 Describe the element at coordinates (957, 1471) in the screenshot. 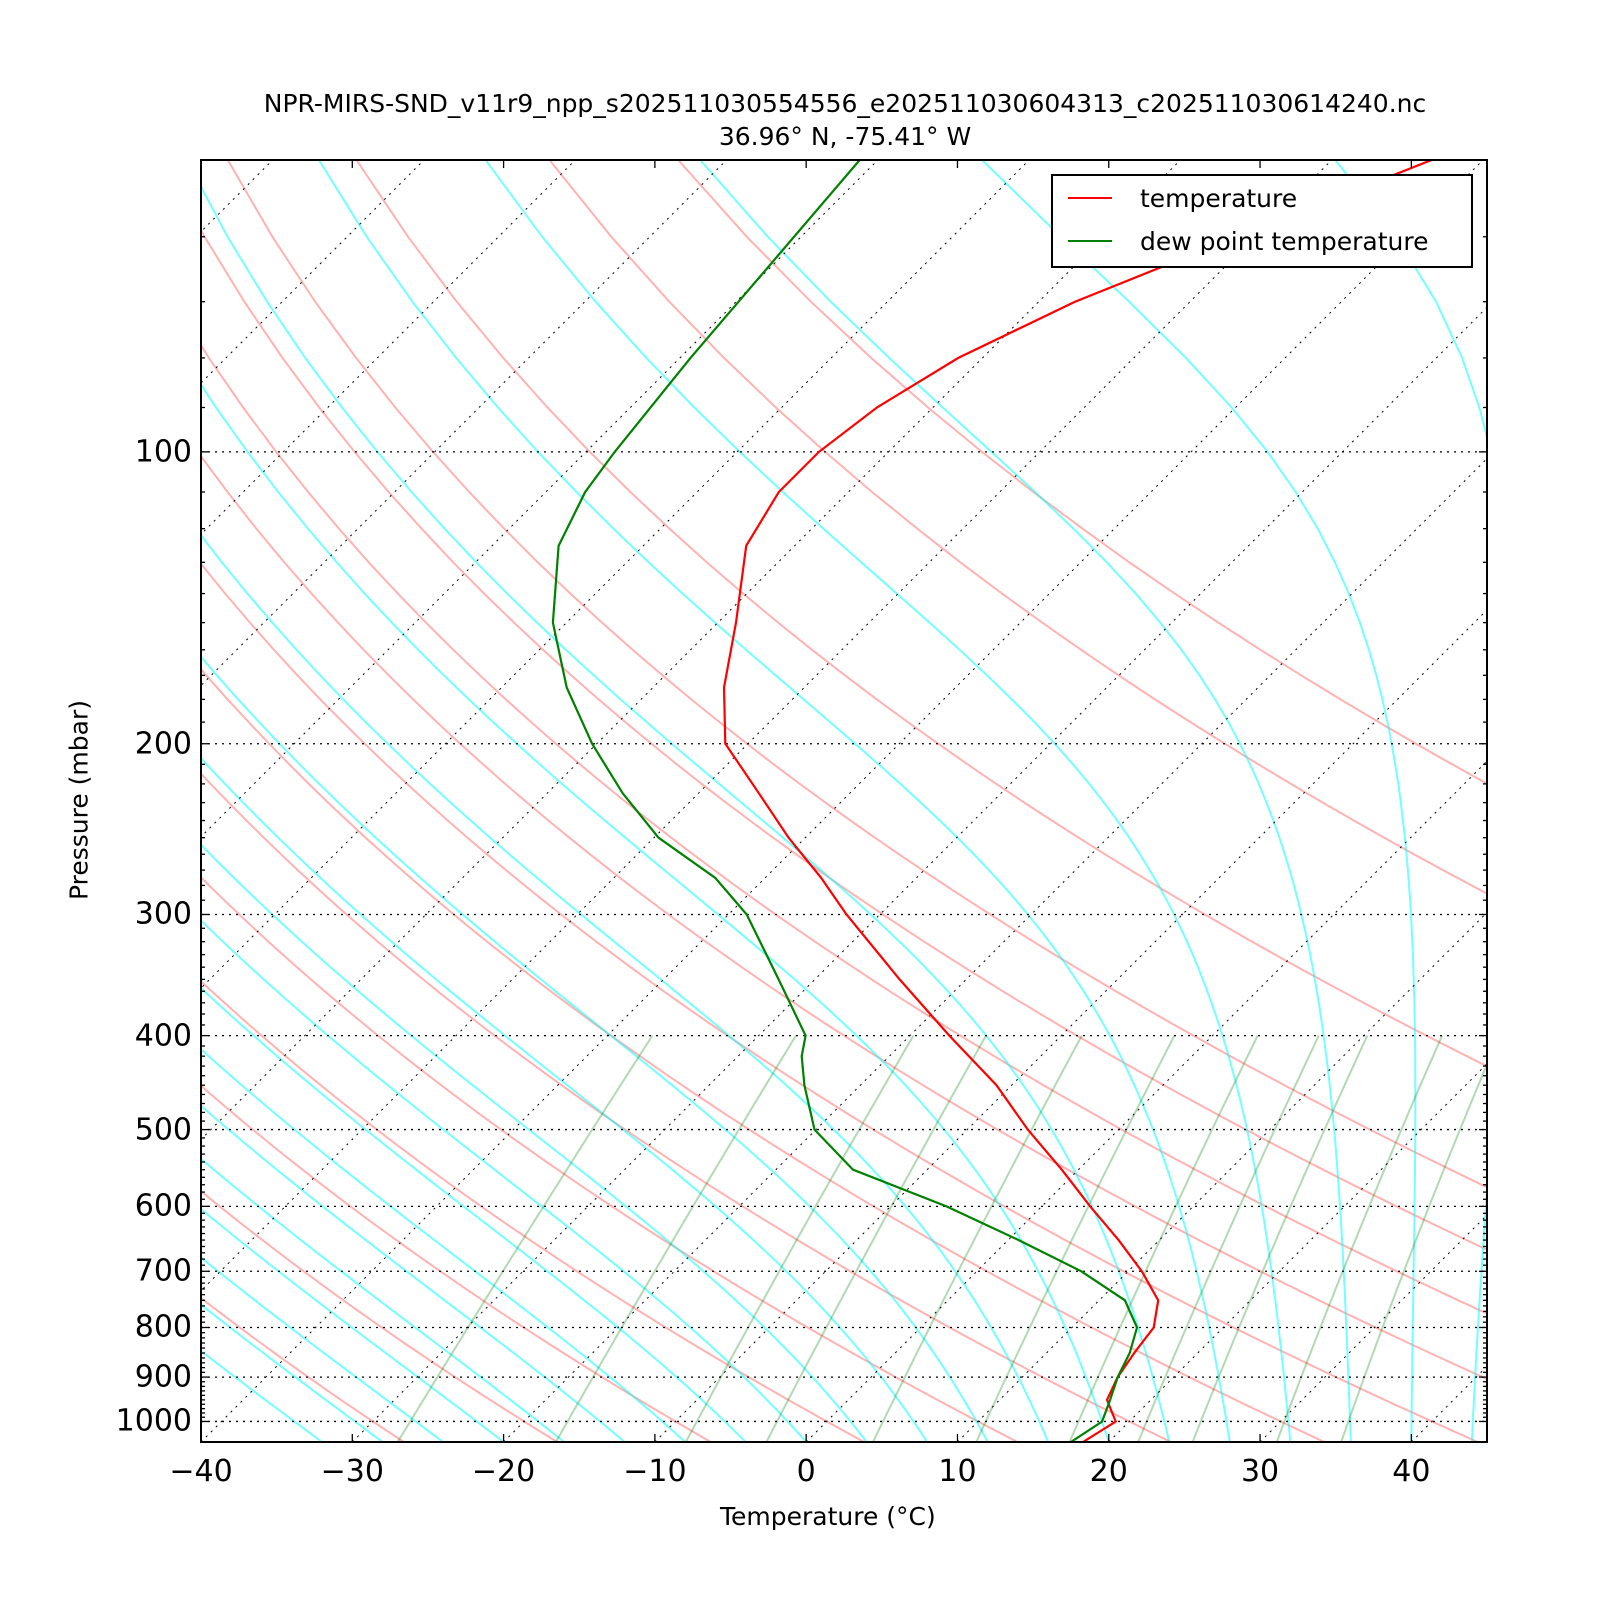

I see `x-tick-label: 10` at that location.